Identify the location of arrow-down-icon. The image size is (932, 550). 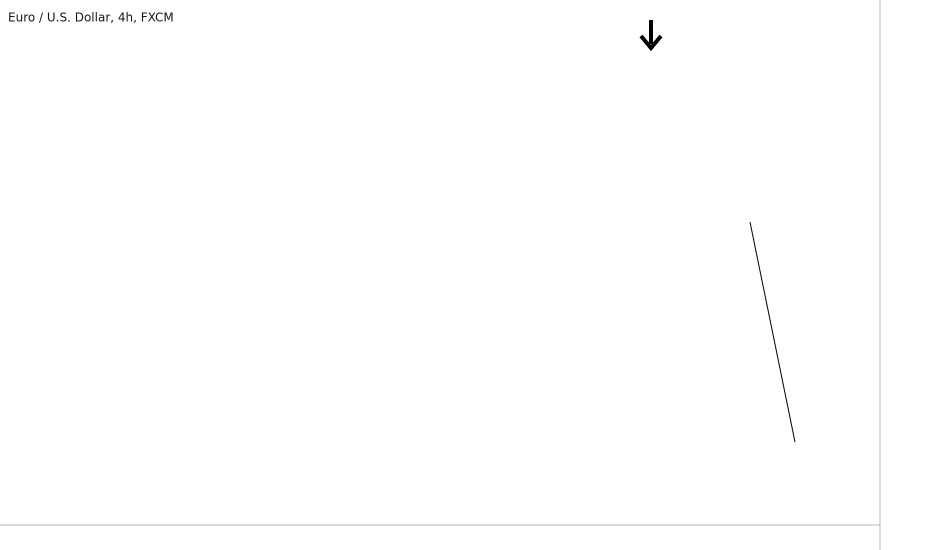
(651, 36).